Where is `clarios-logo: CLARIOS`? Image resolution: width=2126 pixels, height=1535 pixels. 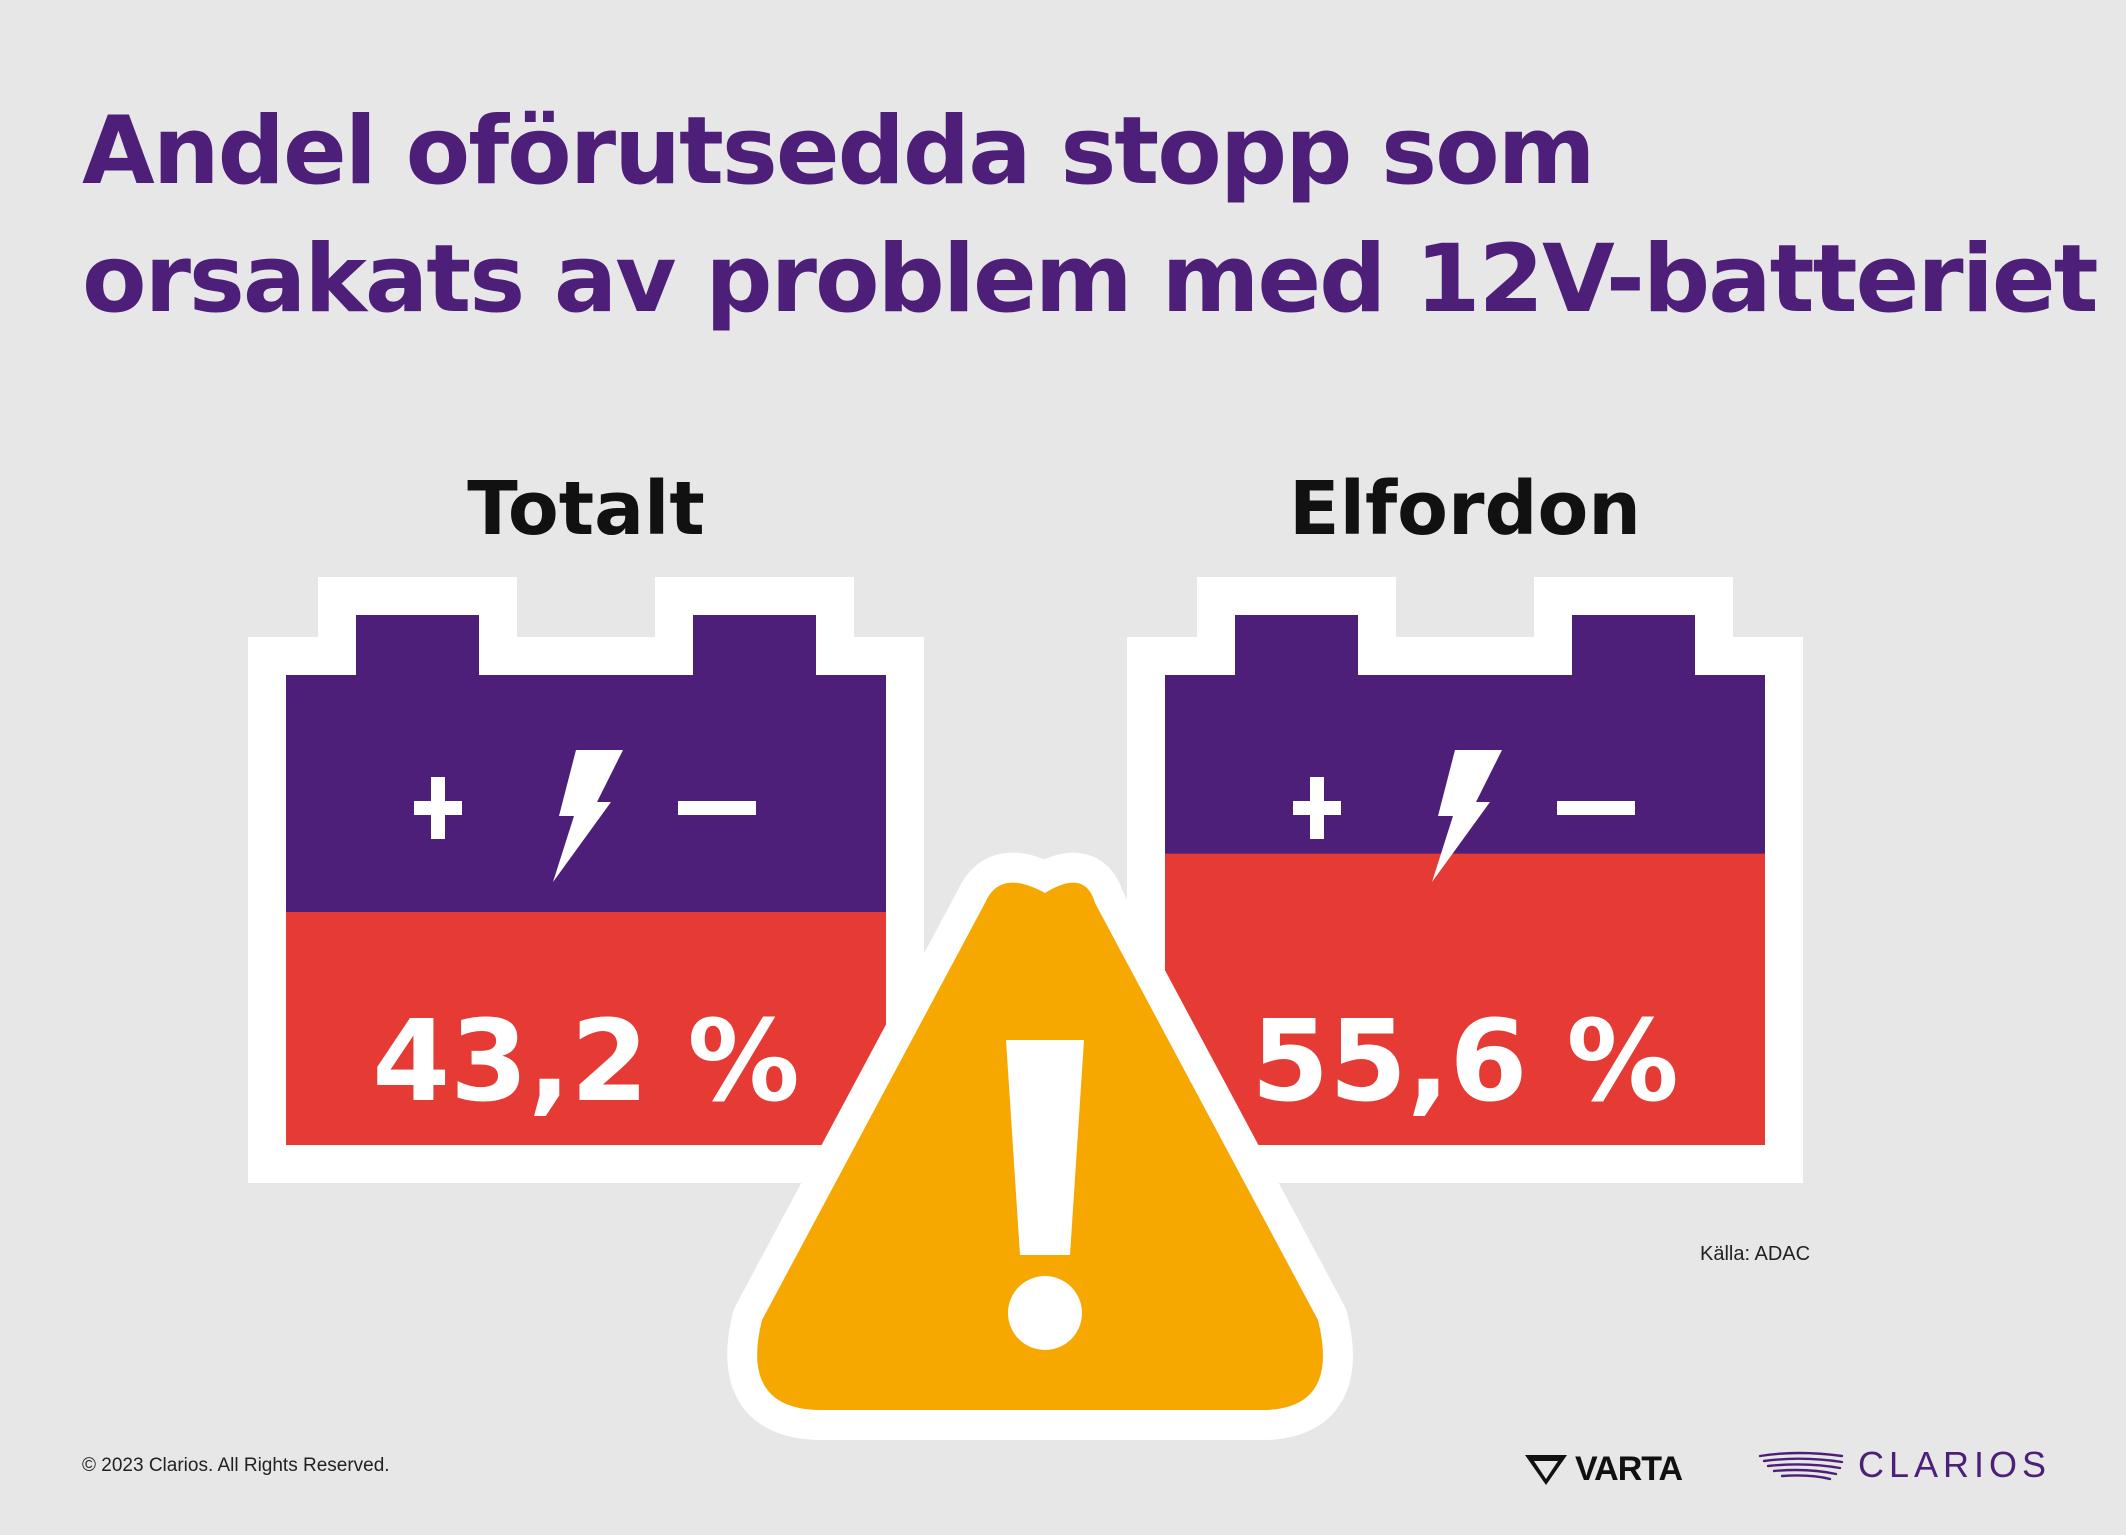
clarios-logo: CLARIOS is located at coordinates (1904, 1465).